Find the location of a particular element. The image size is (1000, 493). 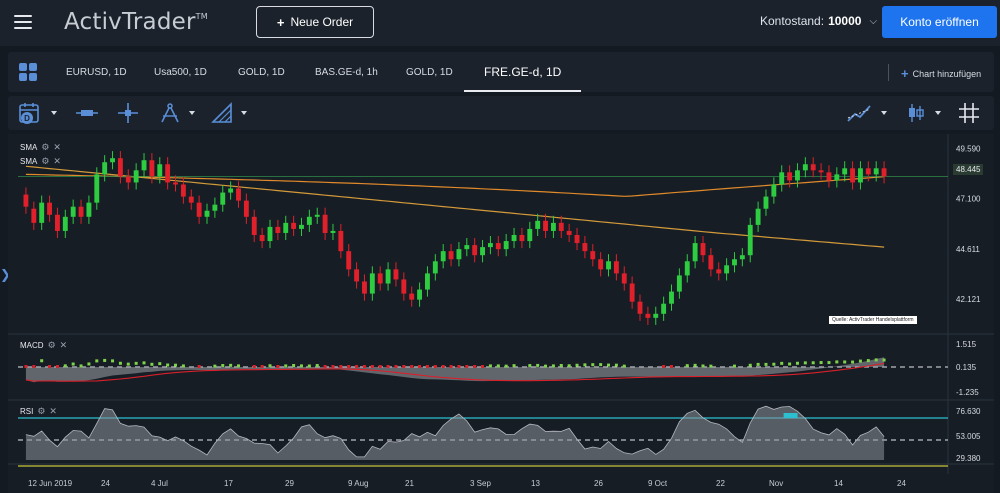

crosshair-icon is located at coordinates (128, 113).